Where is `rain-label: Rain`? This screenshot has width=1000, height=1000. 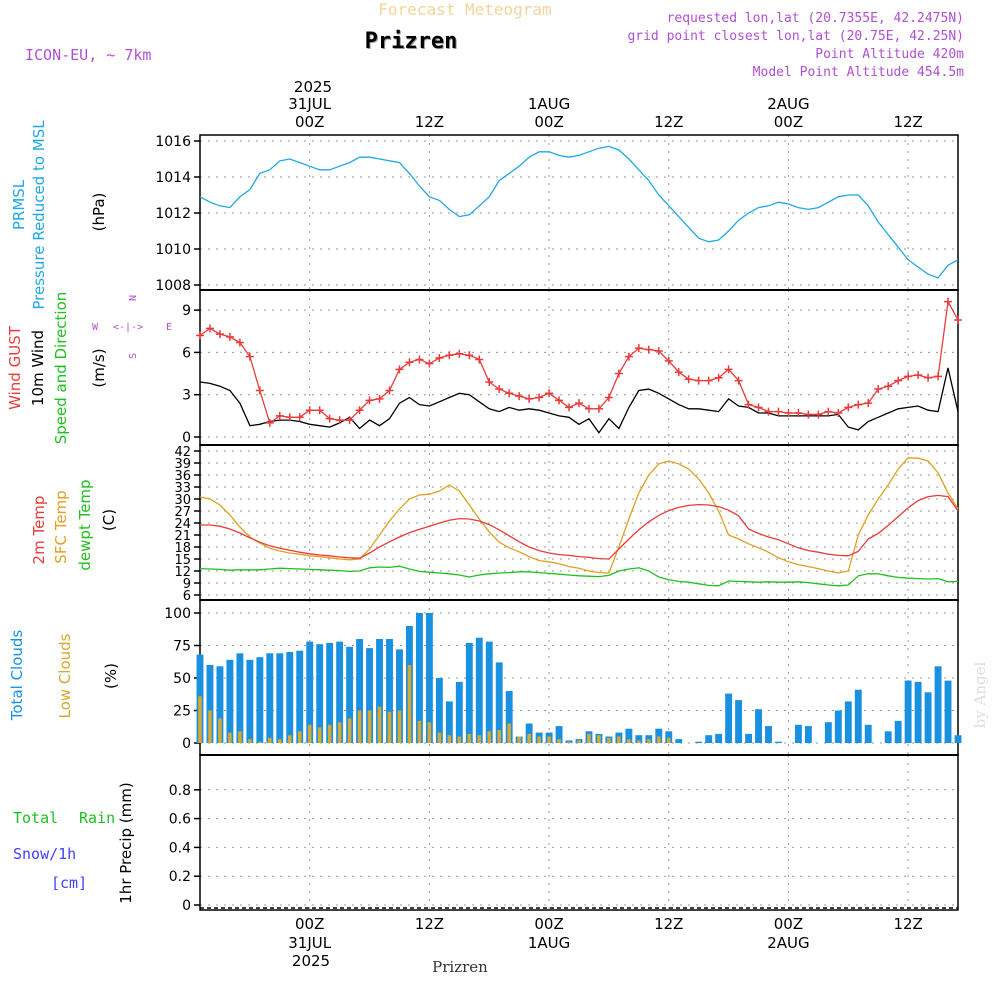 rain-label: Rain is located at coordinates (97, 818).